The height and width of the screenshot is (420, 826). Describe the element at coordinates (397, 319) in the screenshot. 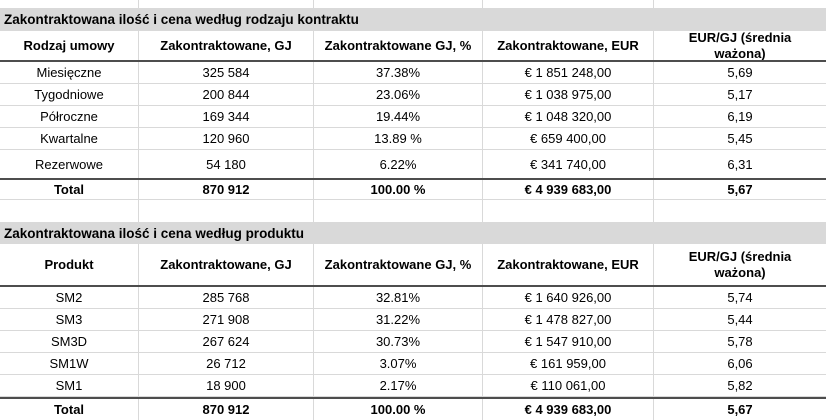

I see `pct-cell: 31.22%` at that location.